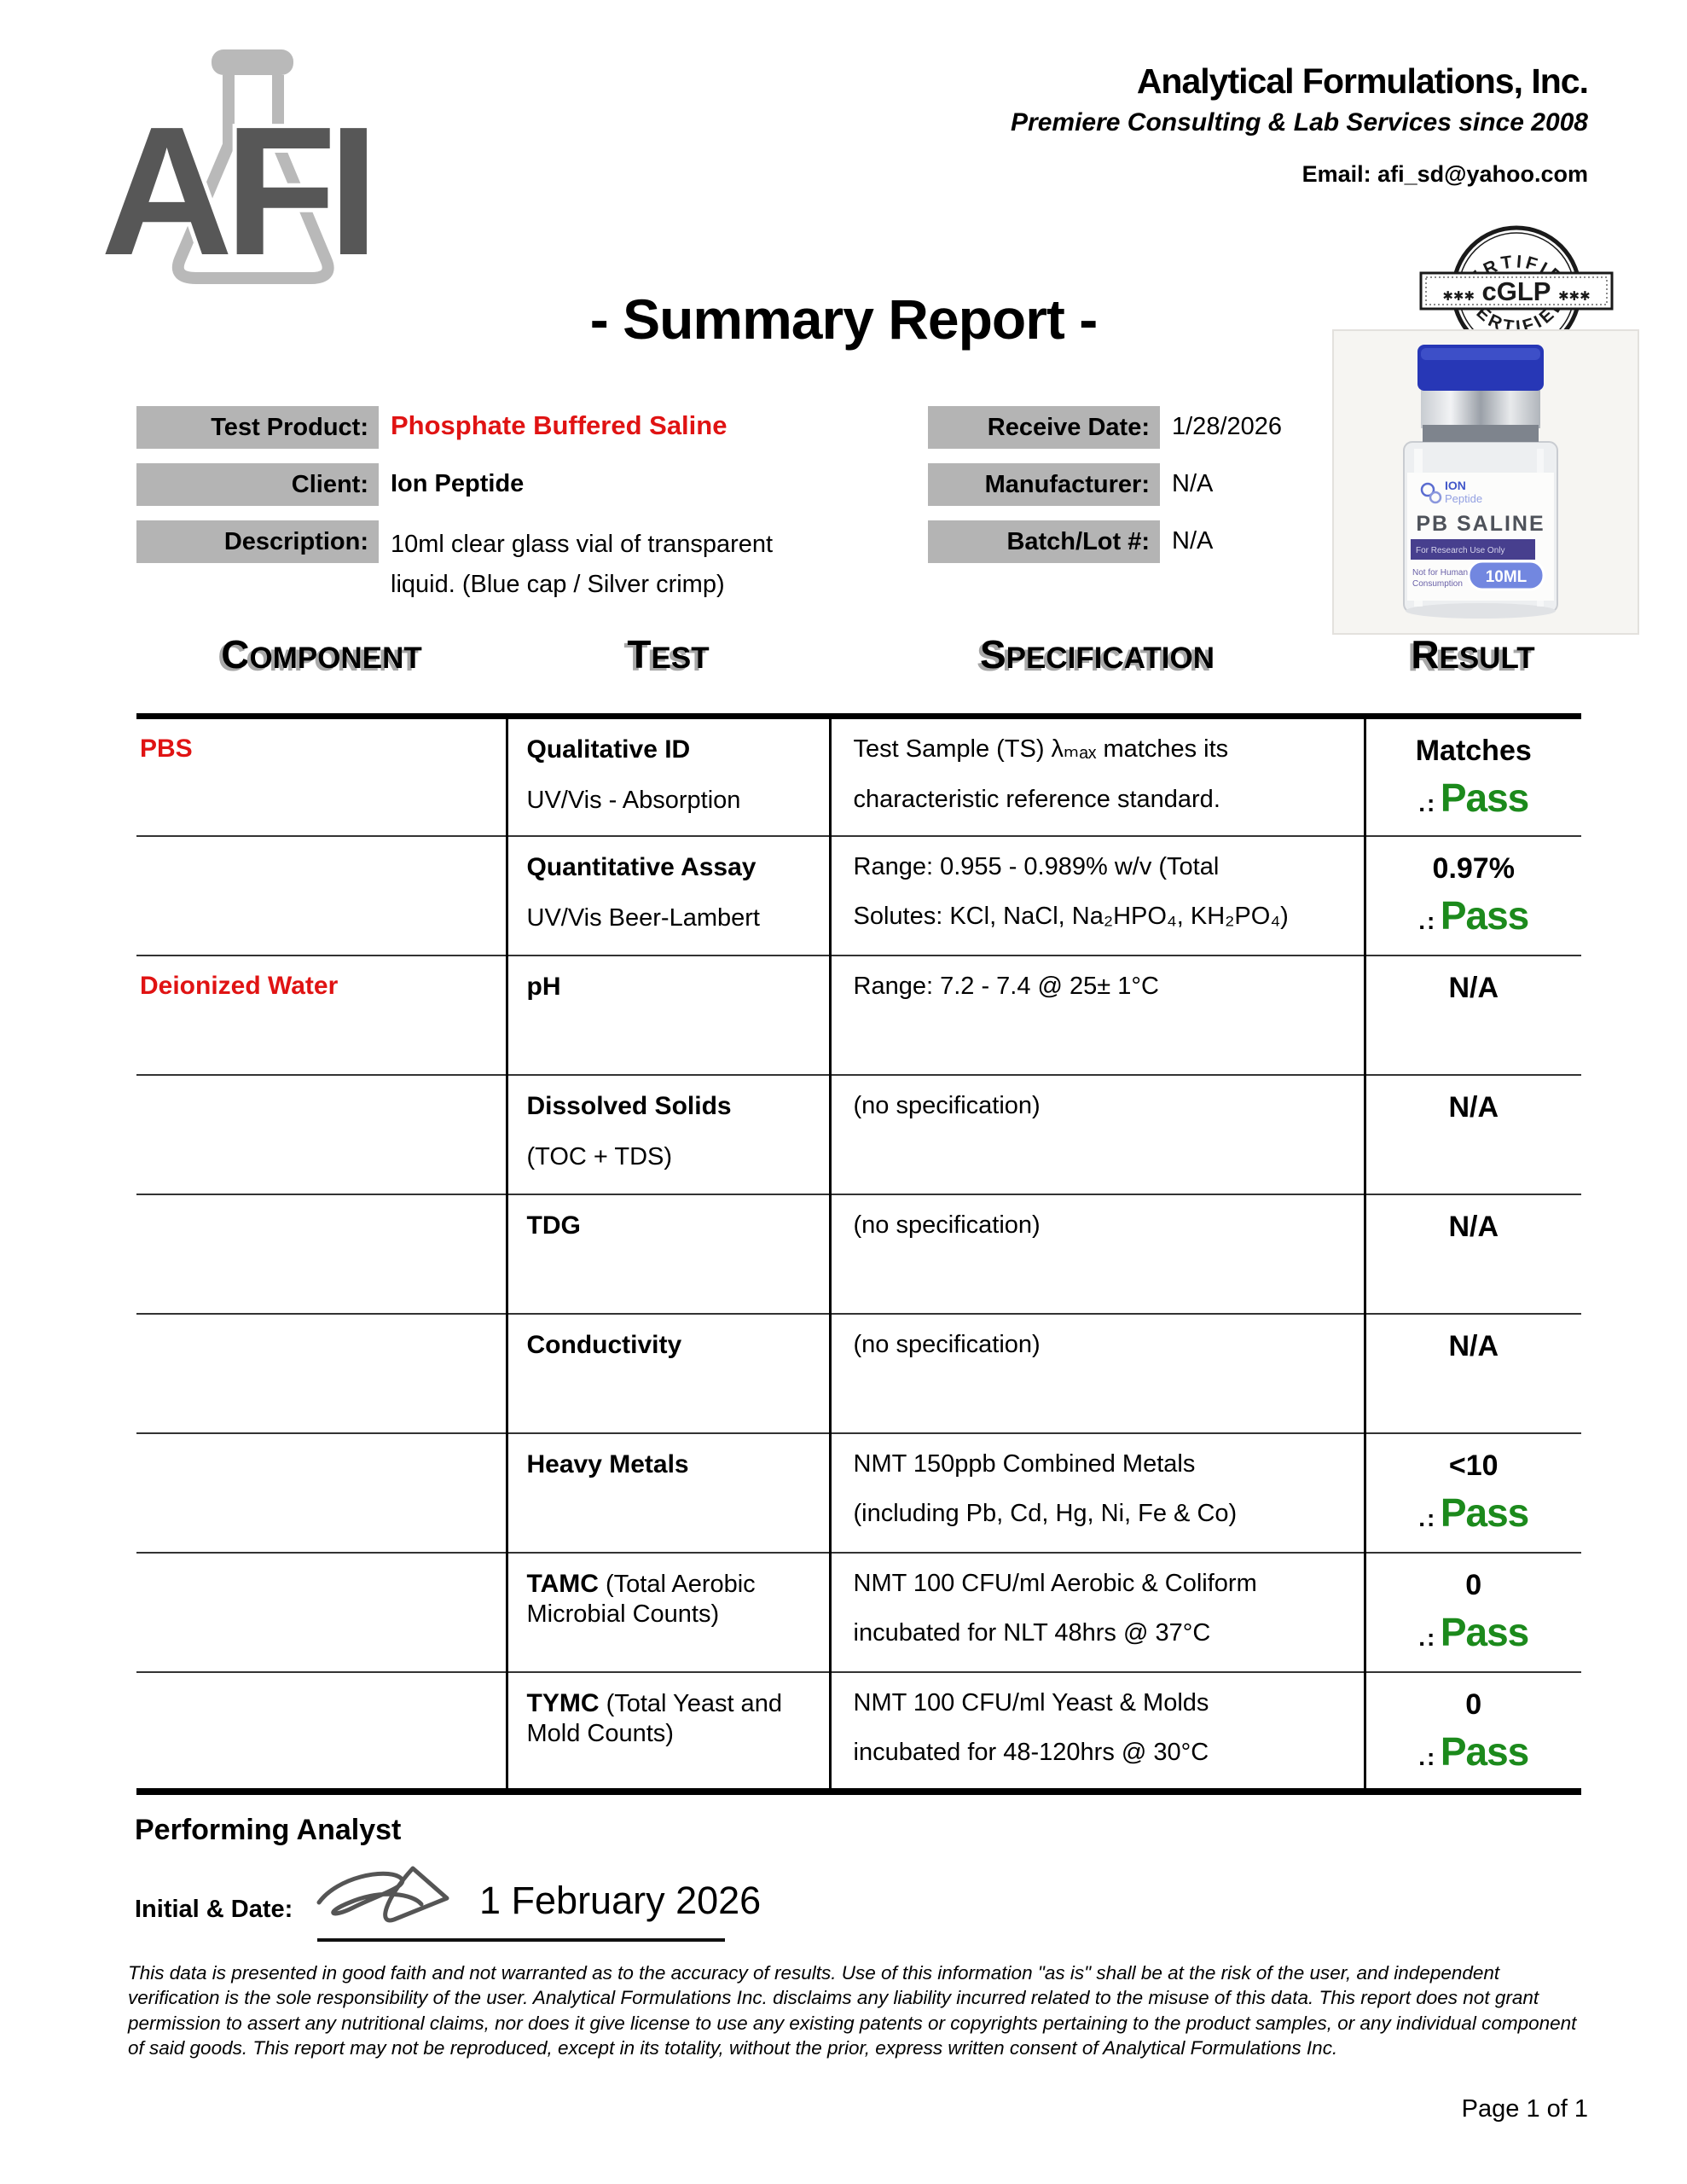 This screenshot has width=1687, height=2184. What do you see at coordinates (1525, 2109) in the screenshot?
I see `page-number: Page 1 of 1` at bounding box center [1525, 2109].